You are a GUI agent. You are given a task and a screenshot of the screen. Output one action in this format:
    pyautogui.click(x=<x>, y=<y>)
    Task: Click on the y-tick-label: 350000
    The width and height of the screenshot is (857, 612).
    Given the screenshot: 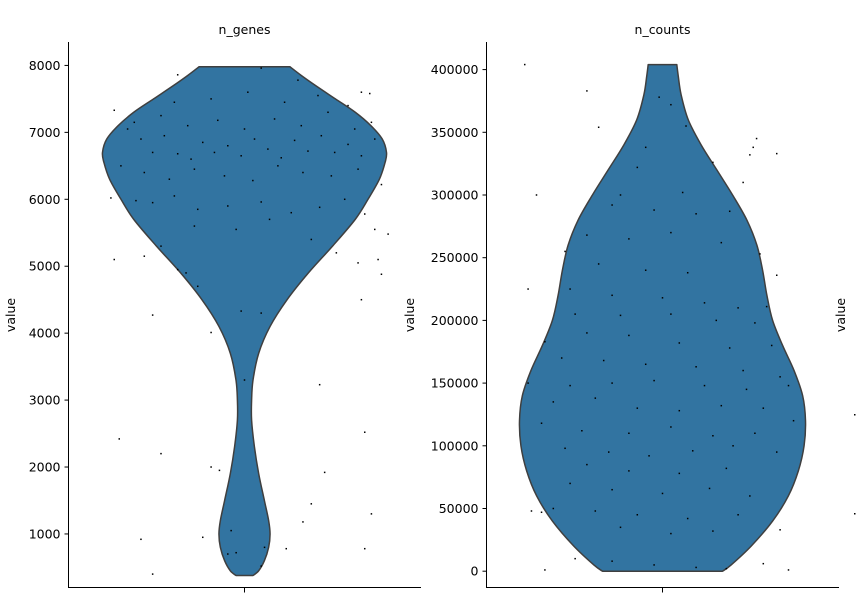 What is the action you would take?
    pyautogui.click(x=455, y=132)
    